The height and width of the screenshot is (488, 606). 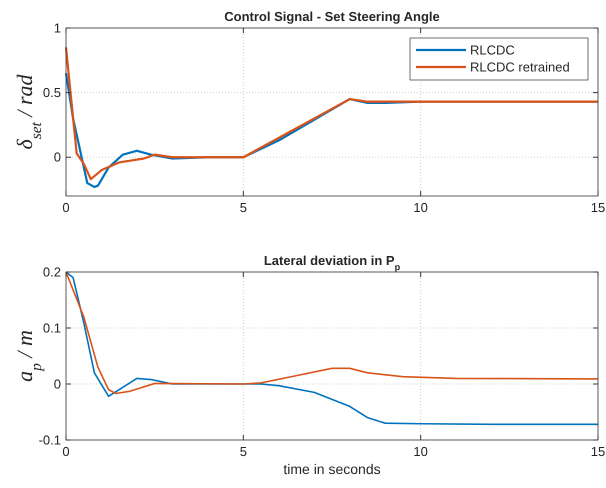 I want to click on x-axis-title: time in seconds, so click(x=332, y=469).